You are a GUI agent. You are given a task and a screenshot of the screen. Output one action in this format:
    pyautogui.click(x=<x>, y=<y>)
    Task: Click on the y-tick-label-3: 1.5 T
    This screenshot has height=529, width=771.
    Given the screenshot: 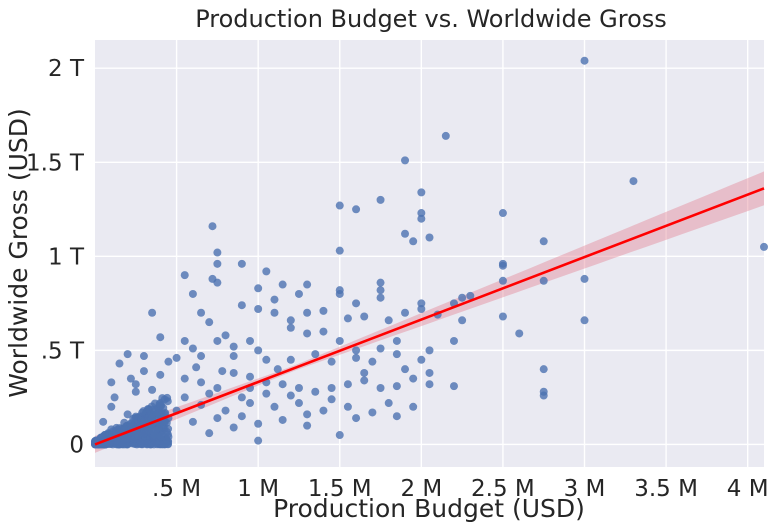 What is the action you would take?
    pyautogui.click(x=55, y=163)
    